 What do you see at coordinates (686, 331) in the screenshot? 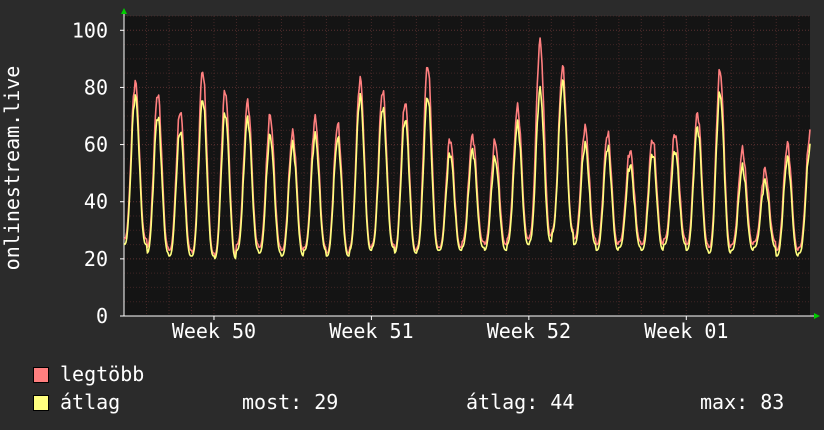
I see `x-tick-label: Week 01` at bounding box center [686, 331].